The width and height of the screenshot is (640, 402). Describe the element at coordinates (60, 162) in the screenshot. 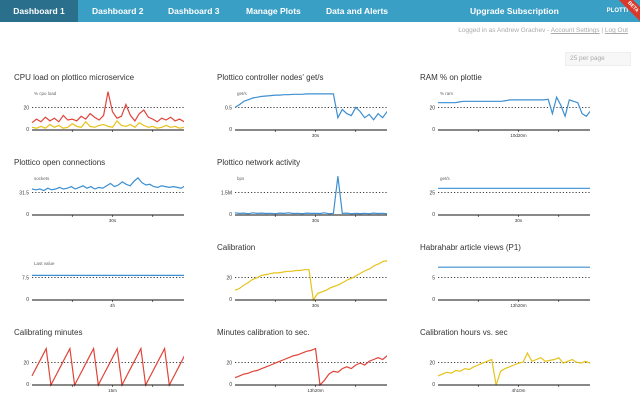

I see `plot-title: Plottico open connections` at that location.